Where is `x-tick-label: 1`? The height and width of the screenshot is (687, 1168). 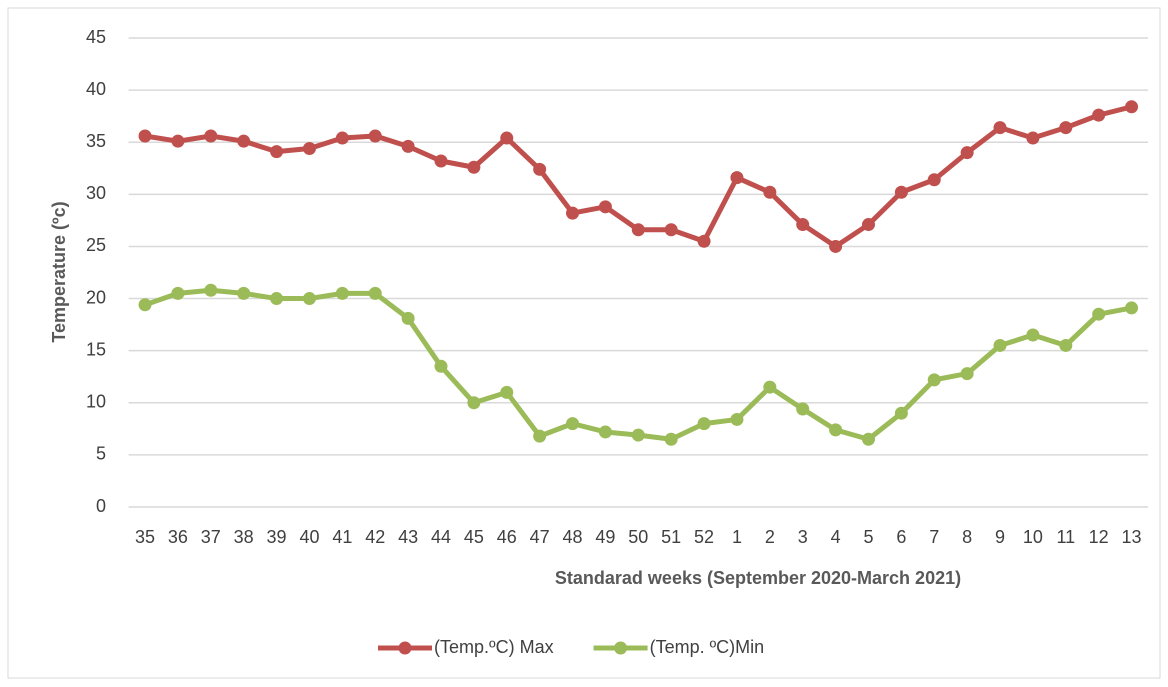 x-tick-label: 1 is located at coordinates (737, 537).